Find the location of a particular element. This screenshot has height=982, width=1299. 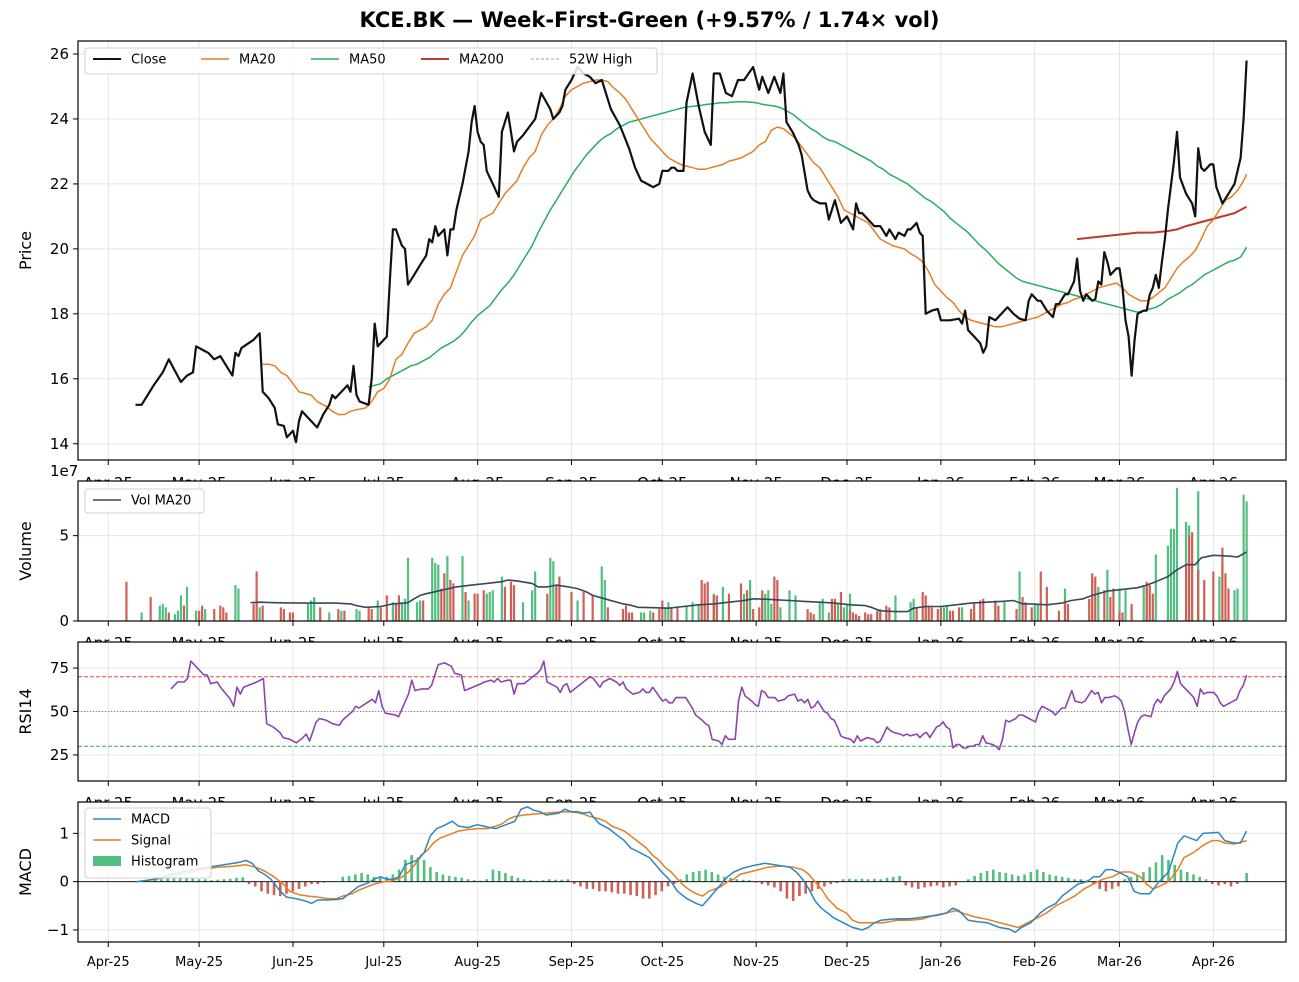

y-tick-label: 22 is located at coordinates (59, 184).